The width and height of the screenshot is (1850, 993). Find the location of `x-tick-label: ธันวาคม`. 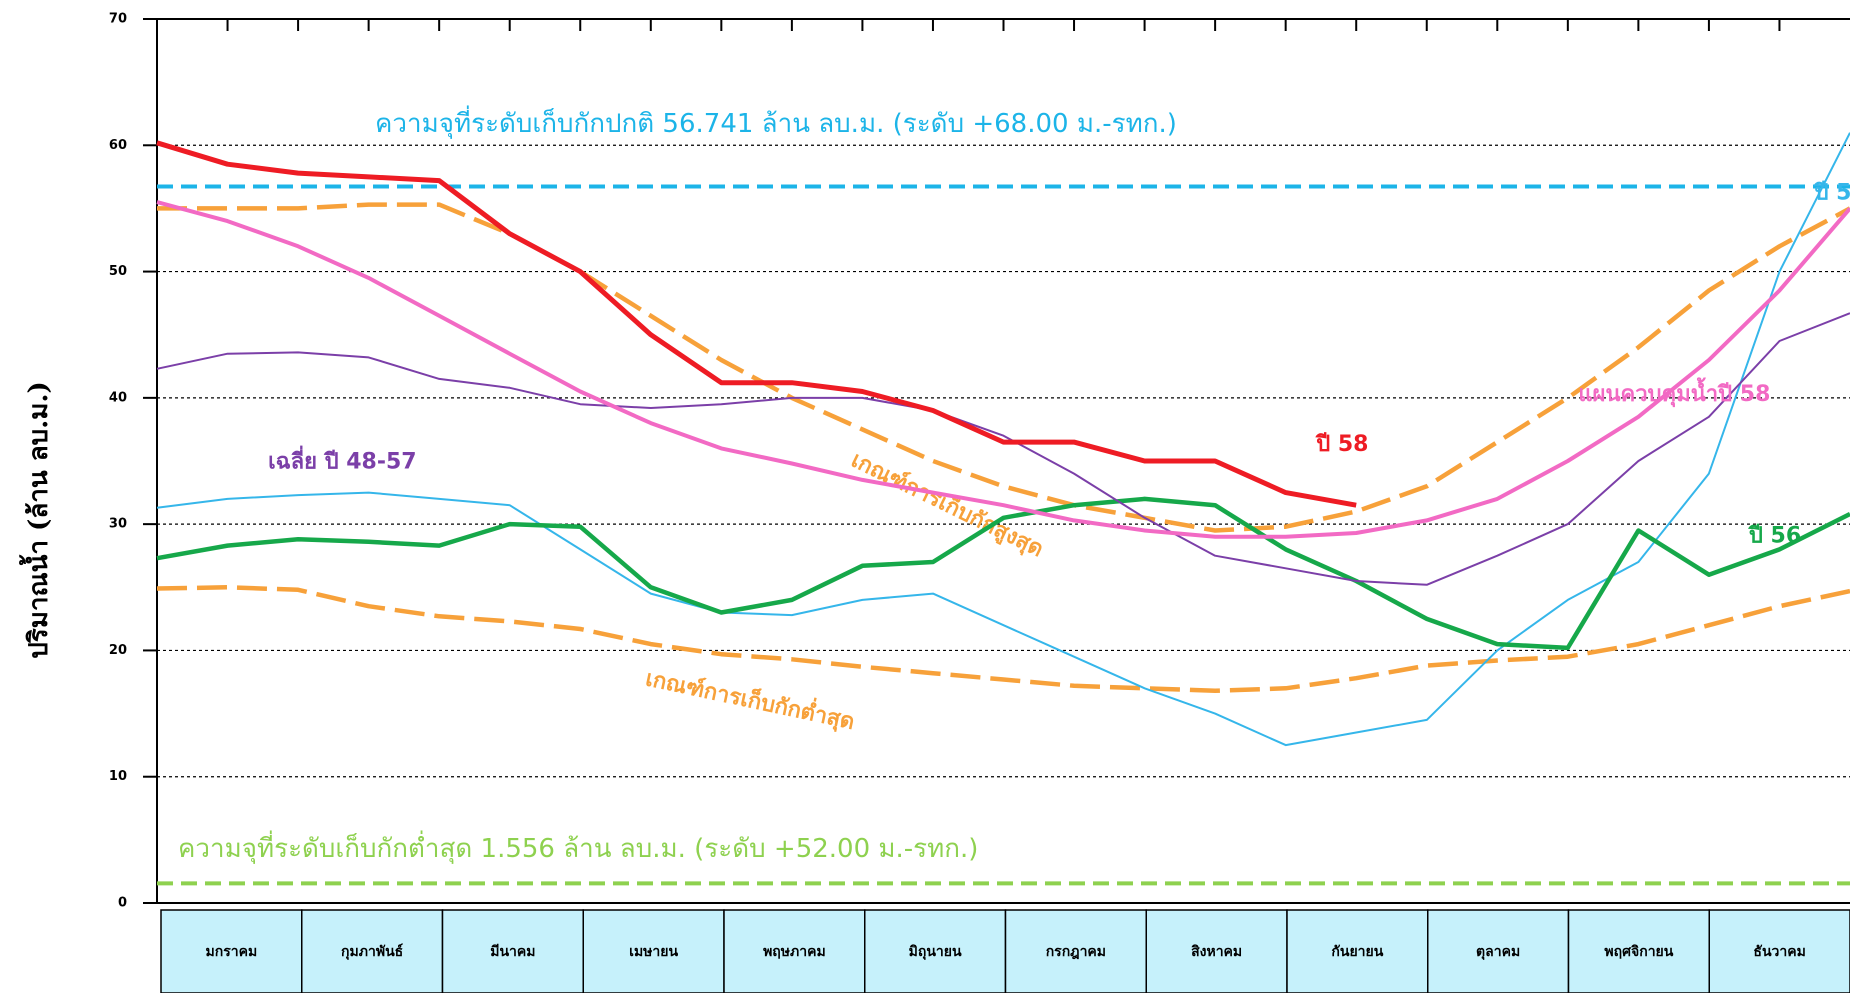

x-tick-label: ธันวาคม is located at coordinates (1779, 952).